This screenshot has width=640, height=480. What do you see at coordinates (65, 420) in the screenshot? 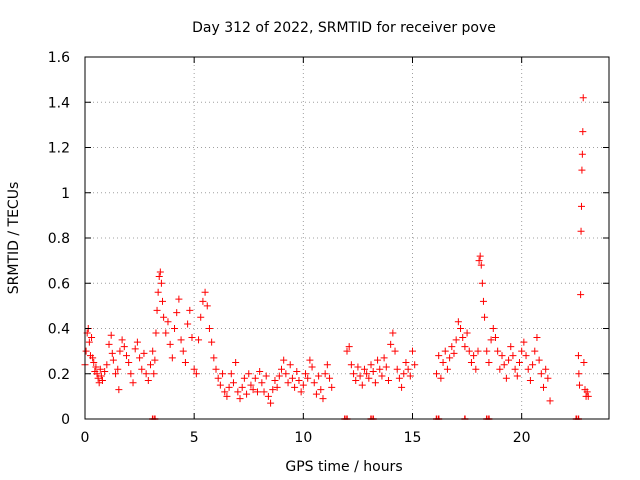
I see `y-tick-label: 0` at bounding box center [65, 420].